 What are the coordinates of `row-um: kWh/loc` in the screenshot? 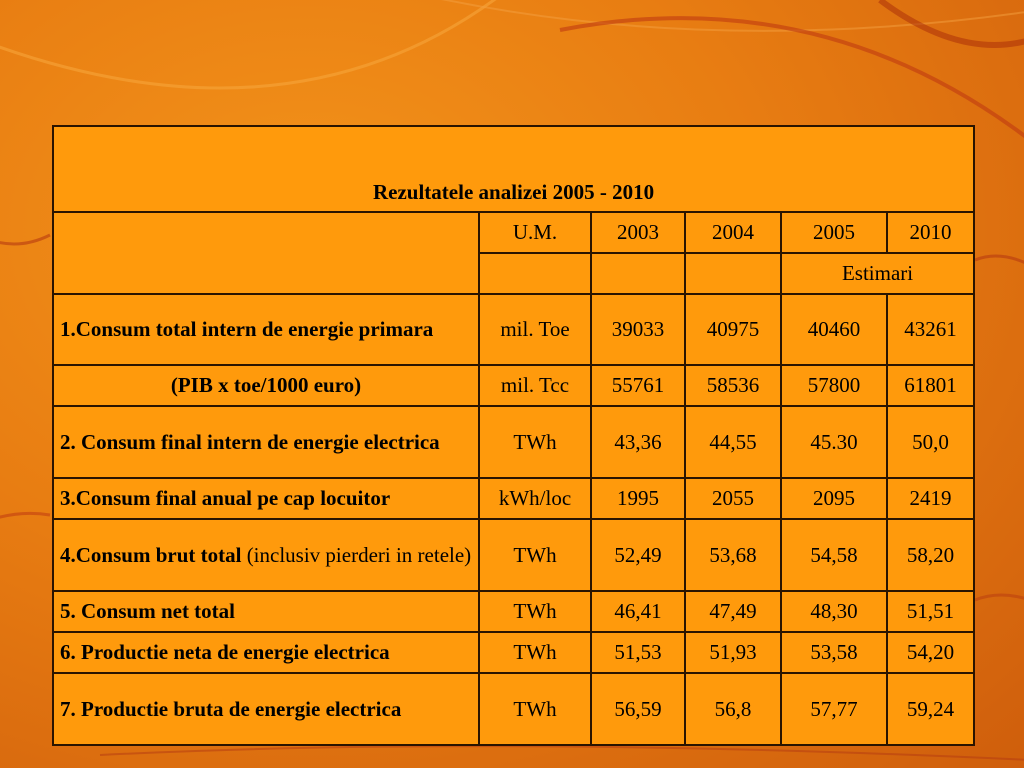 It's located at (535, 498).